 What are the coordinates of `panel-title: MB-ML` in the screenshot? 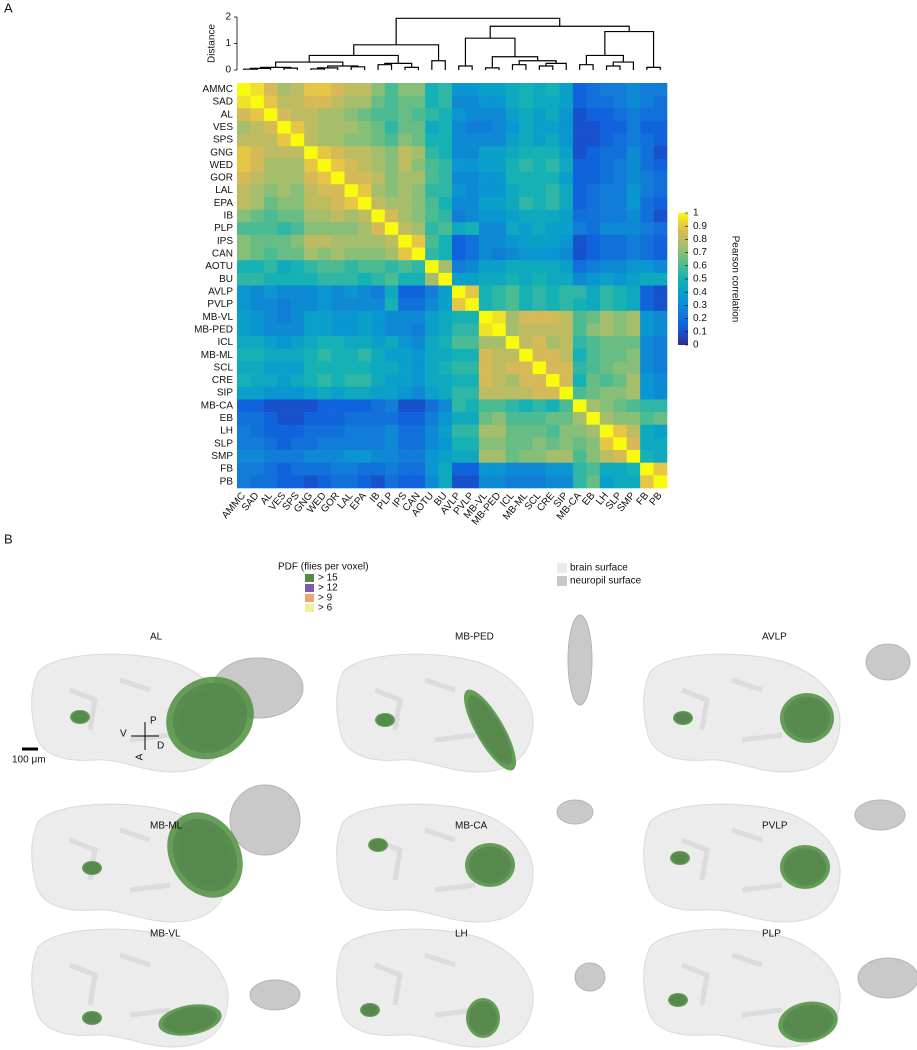 It's located at (166, 826).